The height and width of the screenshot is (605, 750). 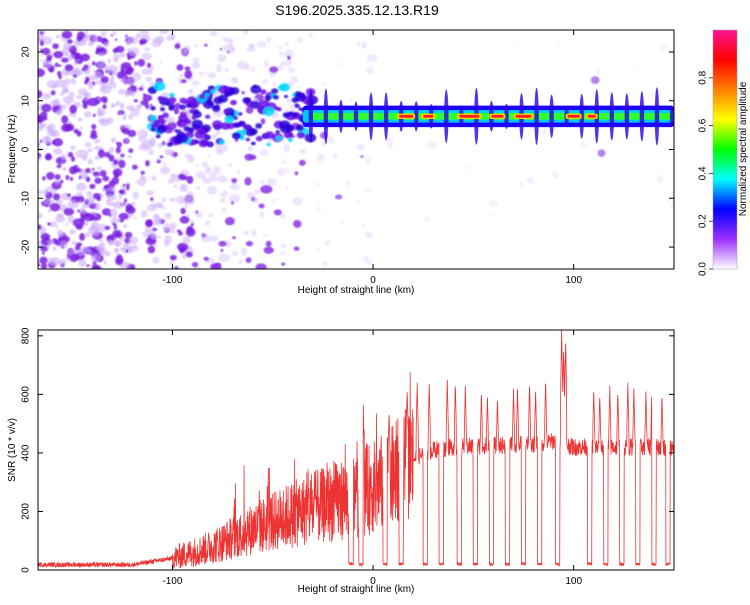 What do you see at coordinates (573, 116) in the screenshot?
I see `band-peak-segment` at bounding box center [573, 116].